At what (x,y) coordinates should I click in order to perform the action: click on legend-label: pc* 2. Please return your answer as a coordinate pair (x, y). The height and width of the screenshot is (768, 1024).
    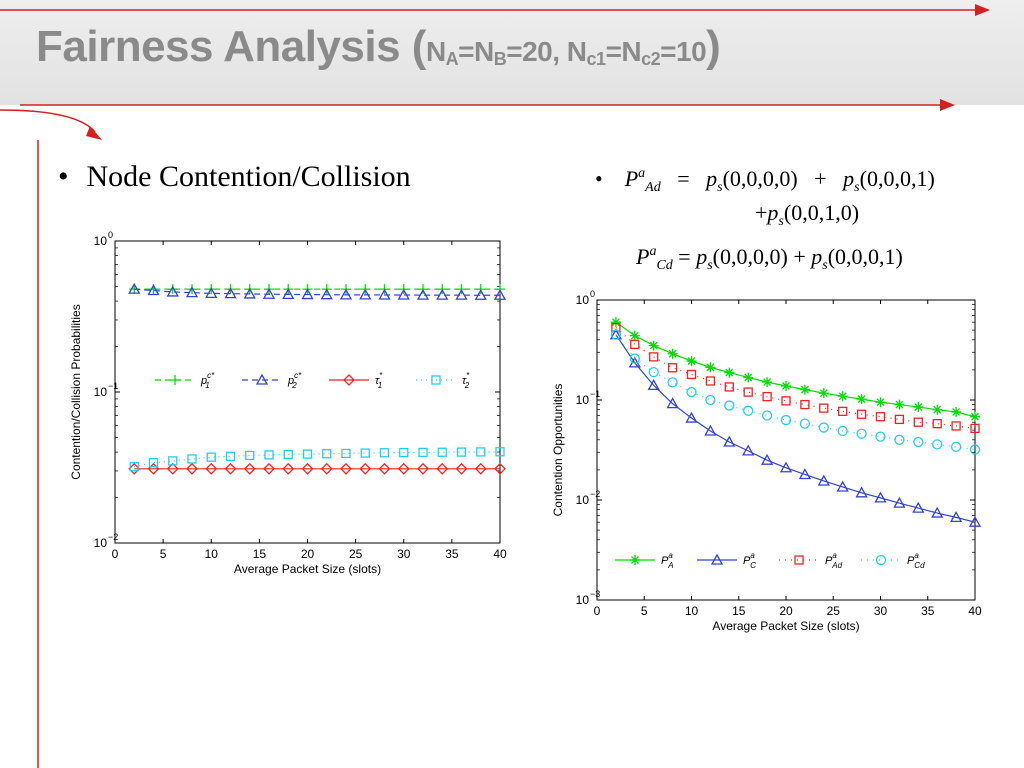
    Looking at the image, I should click on (294, 380).